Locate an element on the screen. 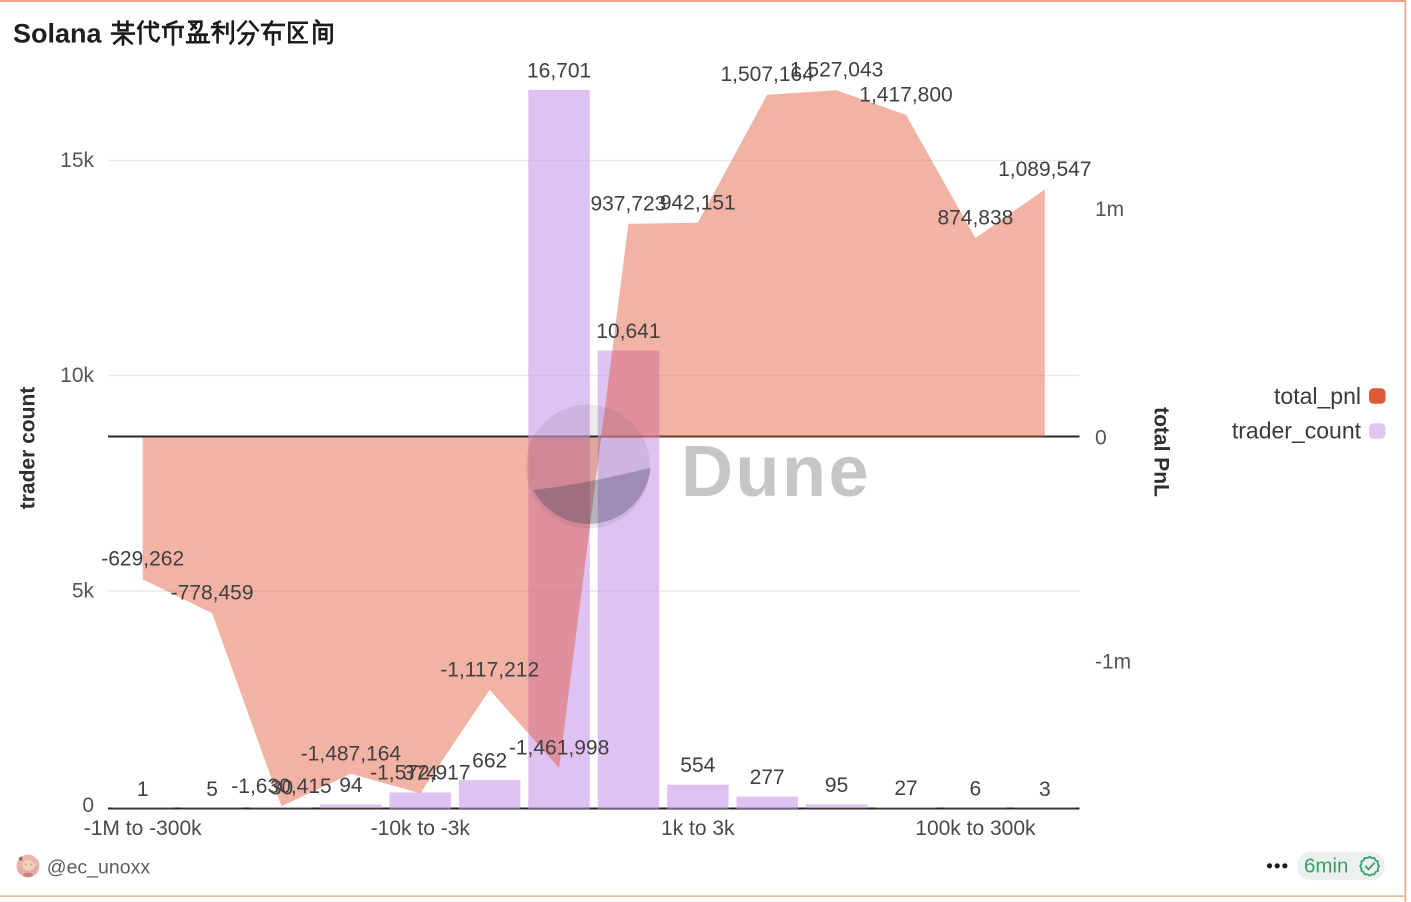  svg-text: 6 is located at coordinates (976, 789).